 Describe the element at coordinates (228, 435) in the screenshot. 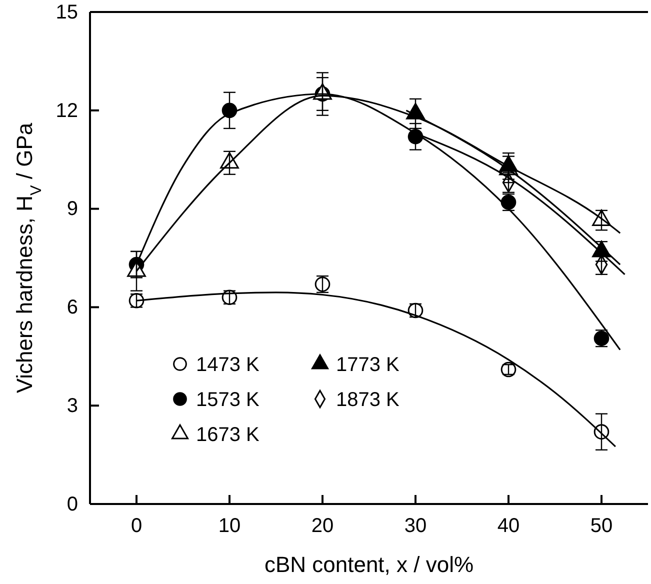

I see `legend-label: 1673 K` at that location.